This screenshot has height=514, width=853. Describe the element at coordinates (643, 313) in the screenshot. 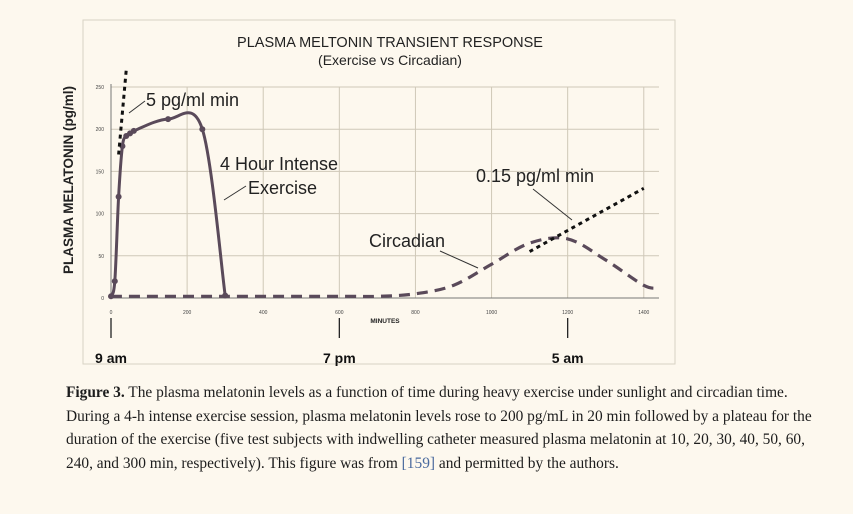

I see `x-tick-label: 1400` at that location.